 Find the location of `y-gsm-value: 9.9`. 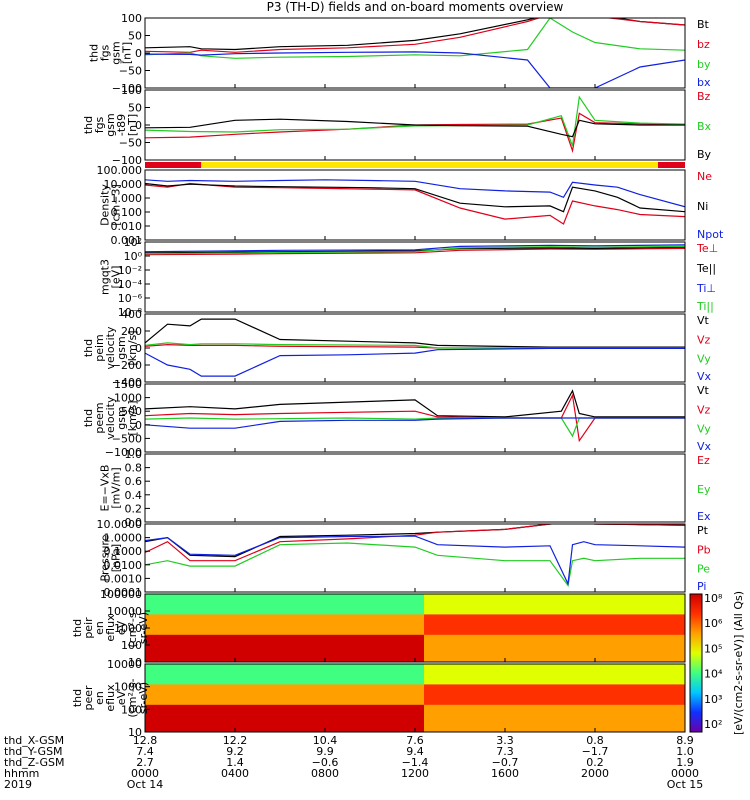

y-gsm-value: 9.9 is located at coordinates (325, 751).